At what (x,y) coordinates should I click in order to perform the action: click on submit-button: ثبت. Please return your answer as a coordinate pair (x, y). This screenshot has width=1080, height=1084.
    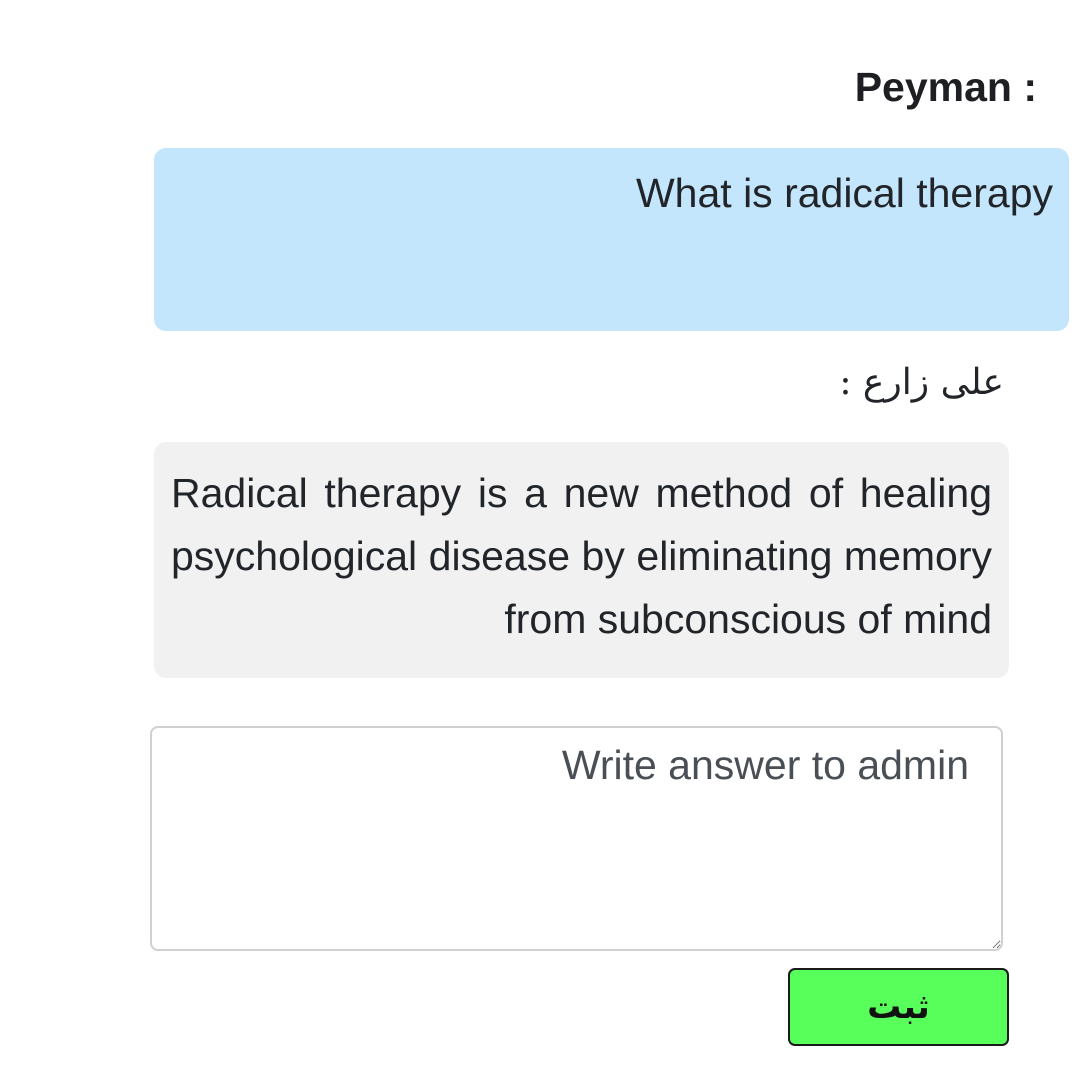
    Looking at the image, I should click on (898, 1007).